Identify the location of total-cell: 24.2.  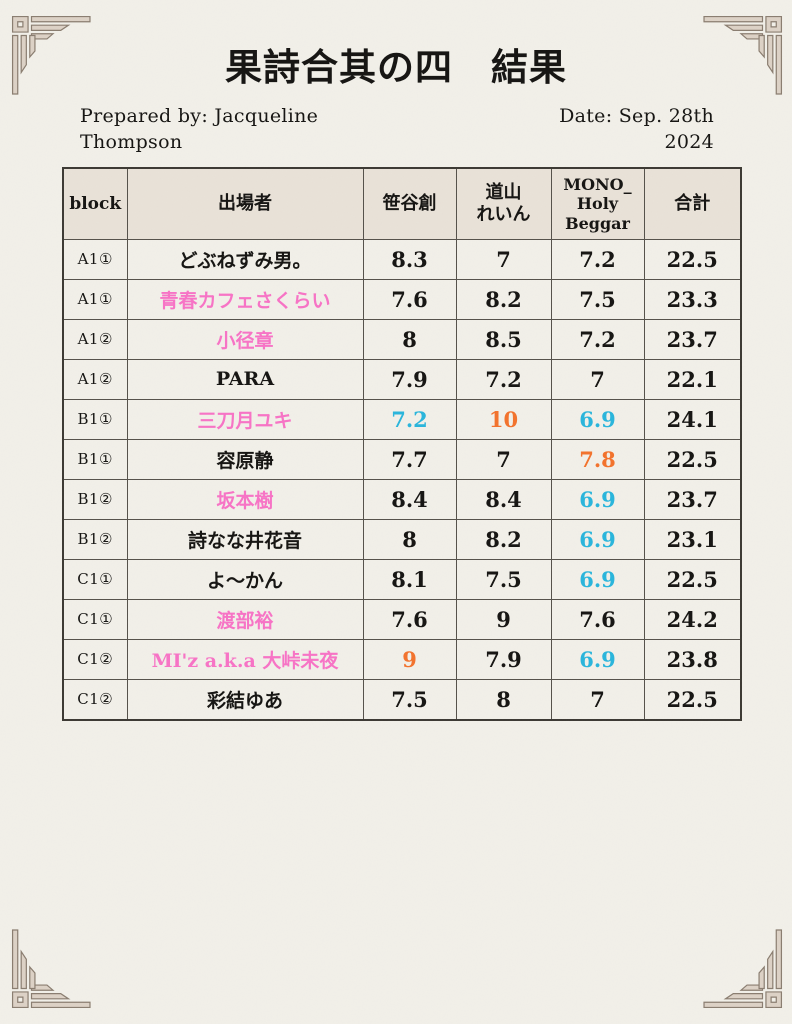
(692, 619).